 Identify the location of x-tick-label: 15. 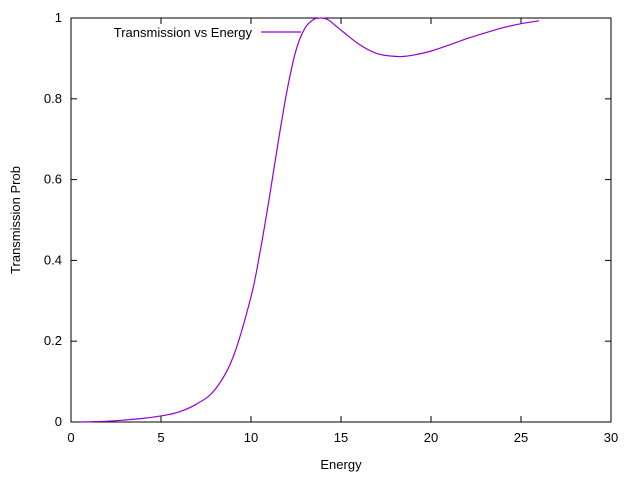
(341, 437).